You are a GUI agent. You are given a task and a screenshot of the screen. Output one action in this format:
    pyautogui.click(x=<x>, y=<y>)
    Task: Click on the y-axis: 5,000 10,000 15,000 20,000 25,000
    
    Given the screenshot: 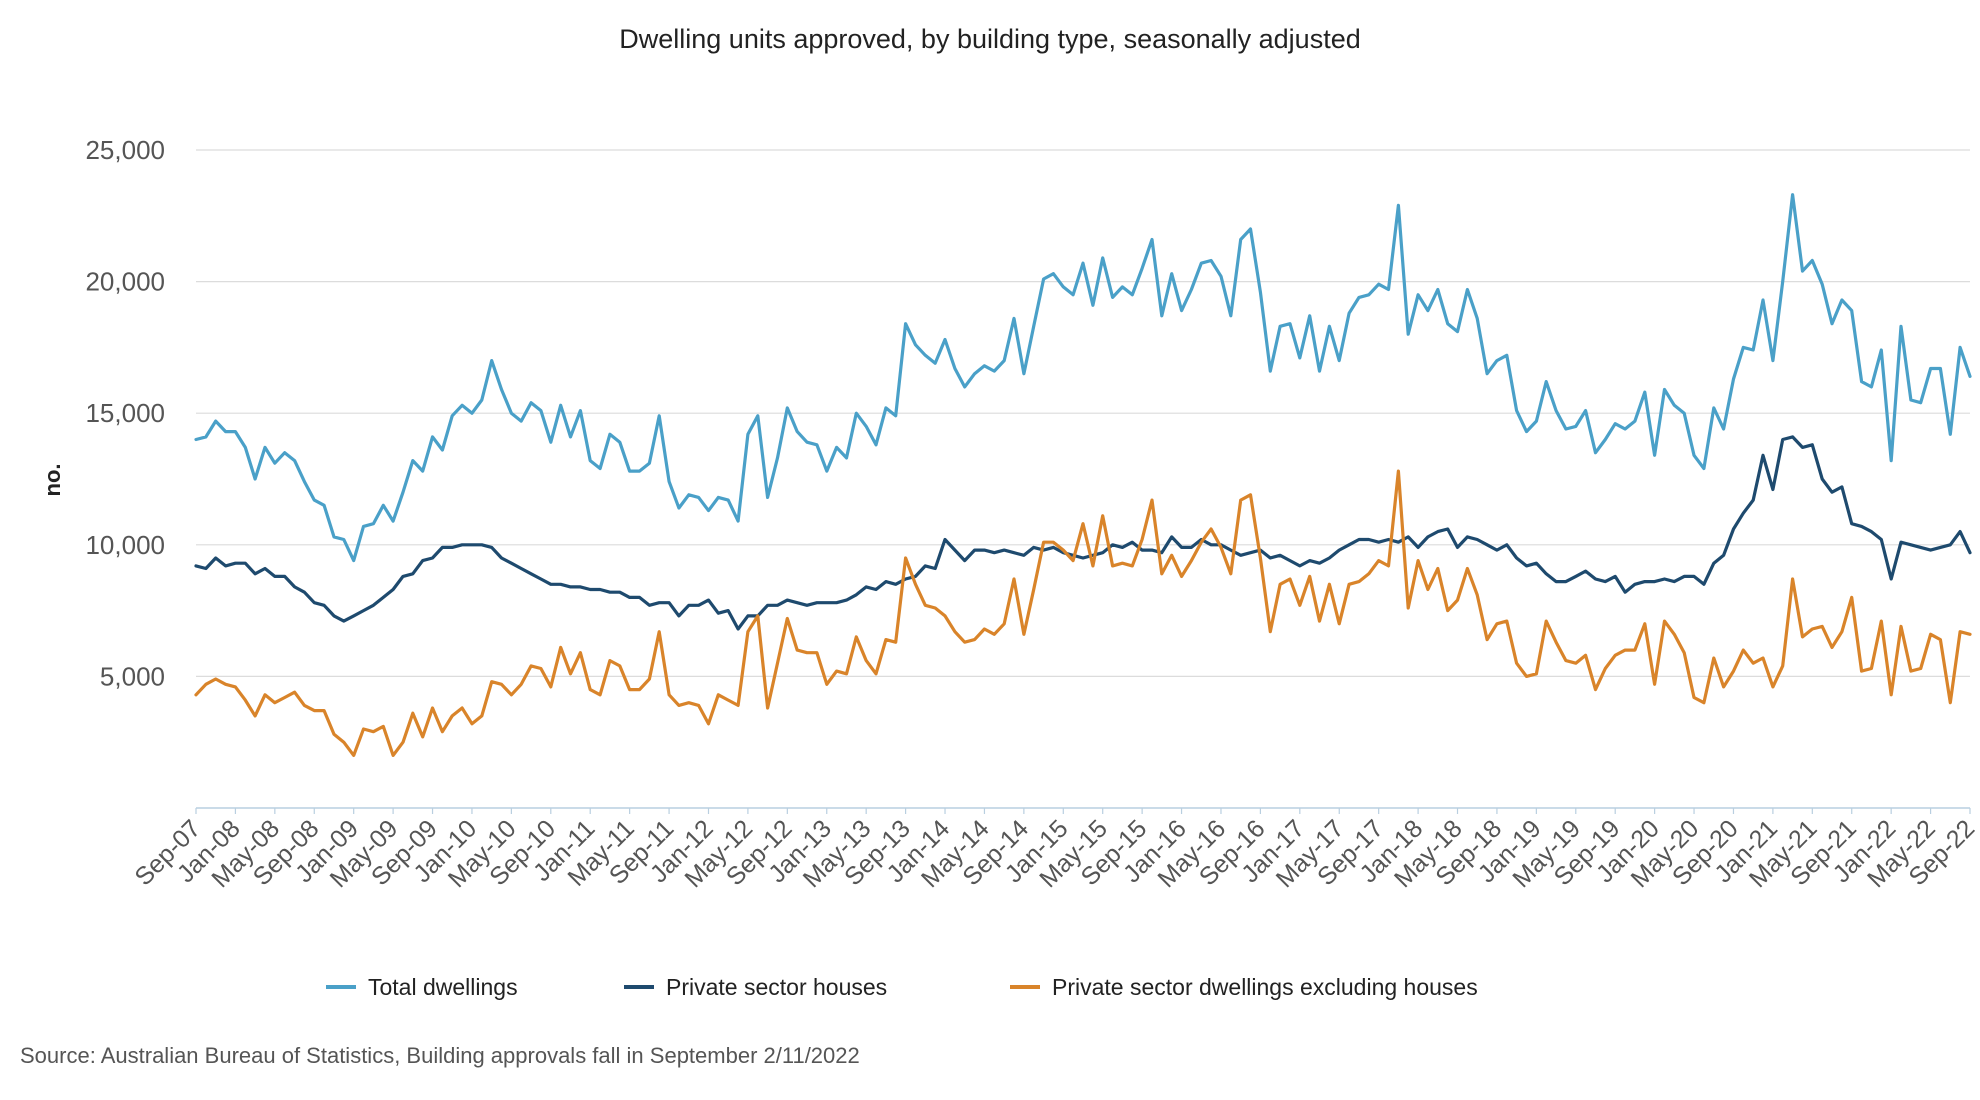 What is the action you would take?
    pyautogui.click(x=125, y=413)
    